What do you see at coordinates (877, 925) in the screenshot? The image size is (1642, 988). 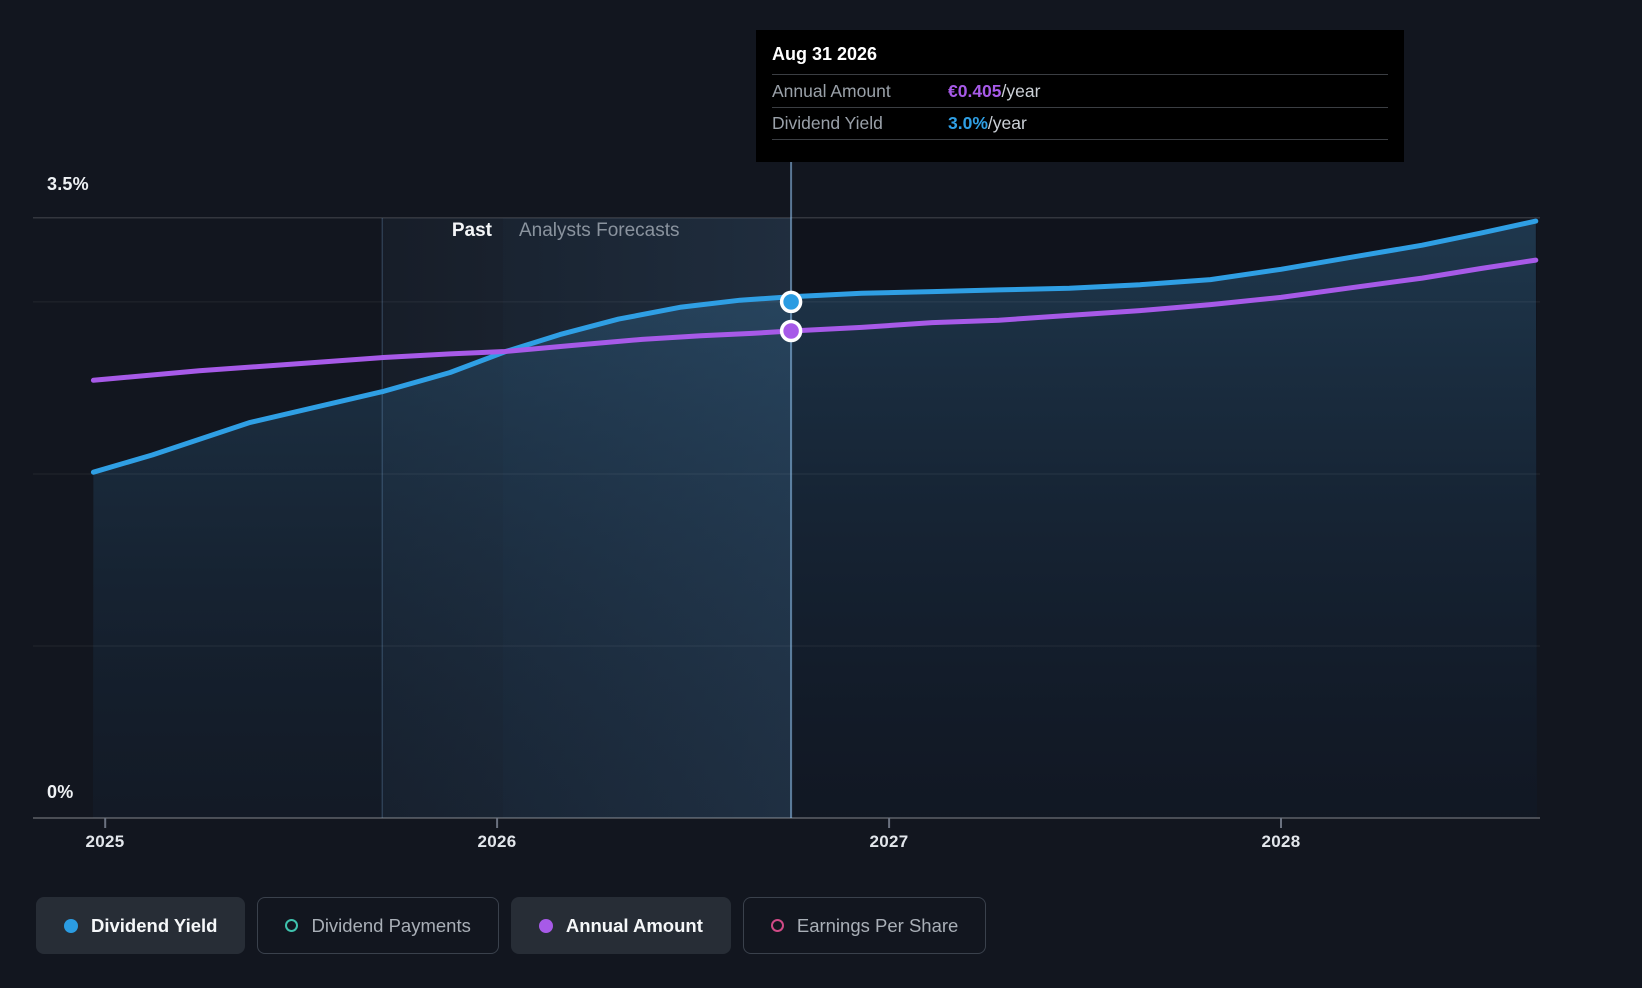 I see `legend-label: Earnings Per Share` at bounding box center [877, 925].